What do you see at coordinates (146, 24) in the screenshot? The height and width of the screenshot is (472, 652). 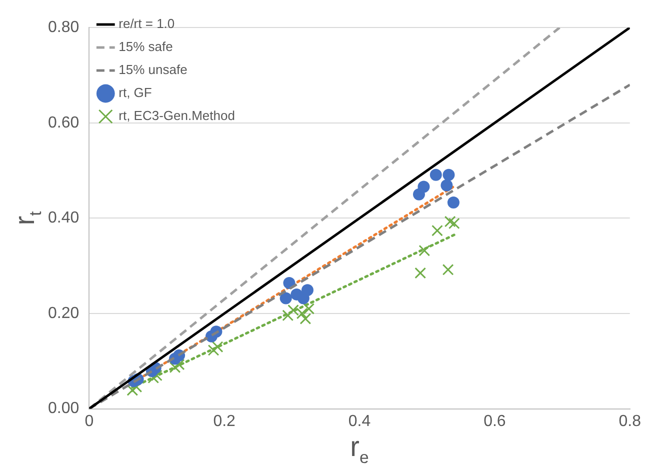 I see `legend-label: re/rt = 1.0` at bounding box center [146, 24].